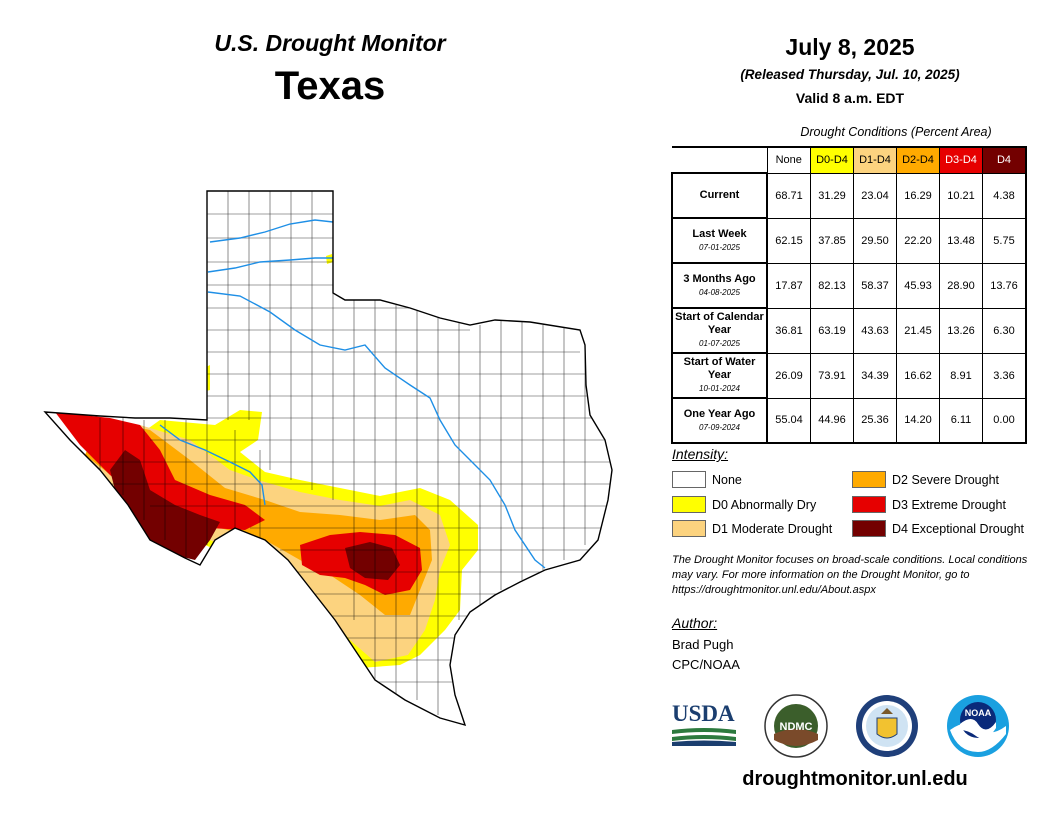 The image size is (1056, 816). I want to click on table-cell: 62.15, so click(788, 240).